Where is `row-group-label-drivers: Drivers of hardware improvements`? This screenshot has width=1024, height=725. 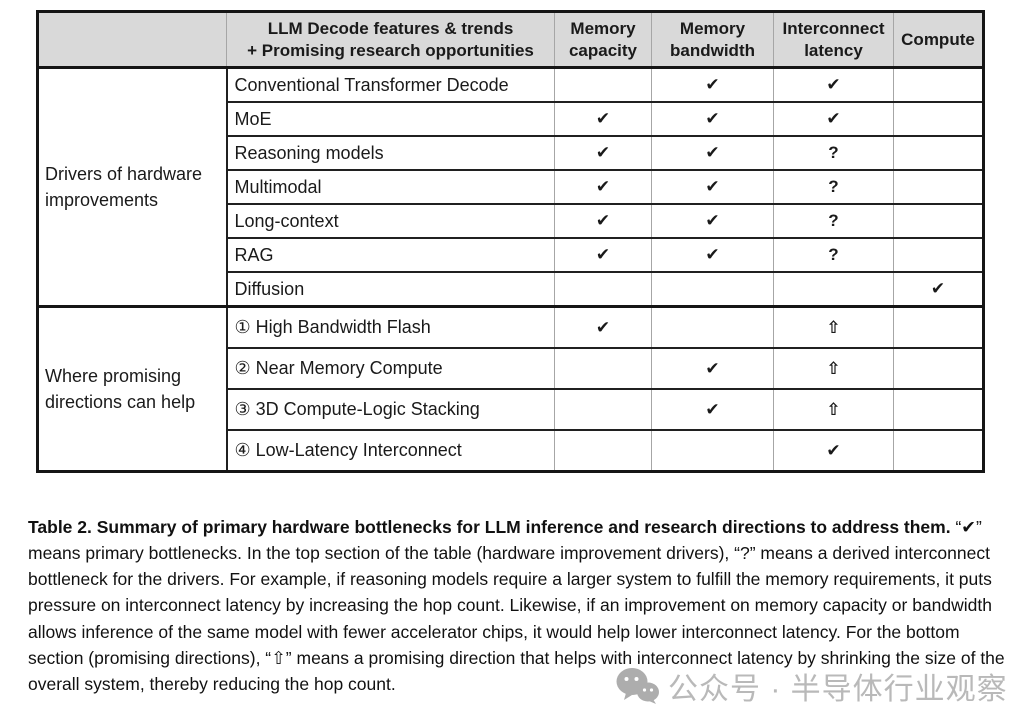 row-group-label-drivers: Drivers of hardware improvements is located at coordinates (132, 187).